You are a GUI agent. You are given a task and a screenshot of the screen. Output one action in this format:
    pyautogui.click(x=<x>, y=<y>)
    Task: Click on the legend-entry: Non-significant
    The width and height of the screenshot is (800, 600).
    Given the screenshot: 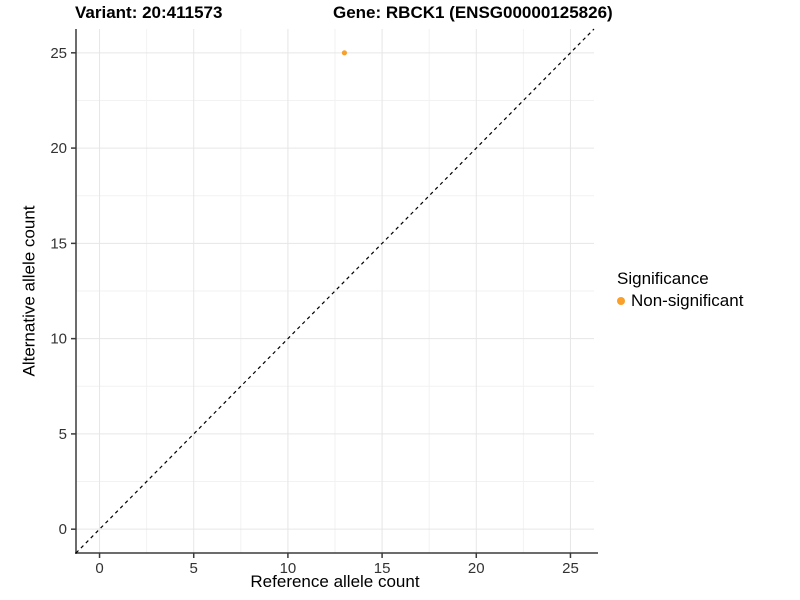 What is the action you would take?
    pyautogui.click(x=680, y=301)
    